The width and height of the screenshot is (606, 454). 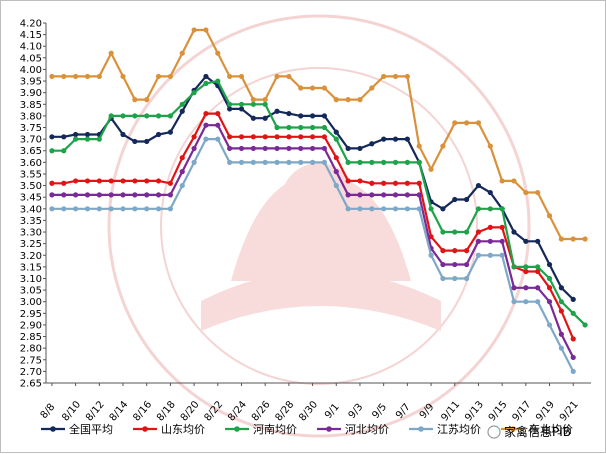 What do you see at coordinates (31, 209) in the screenshot?
I see `y-tick-label: 3.40` at bounding box center [31, 209].